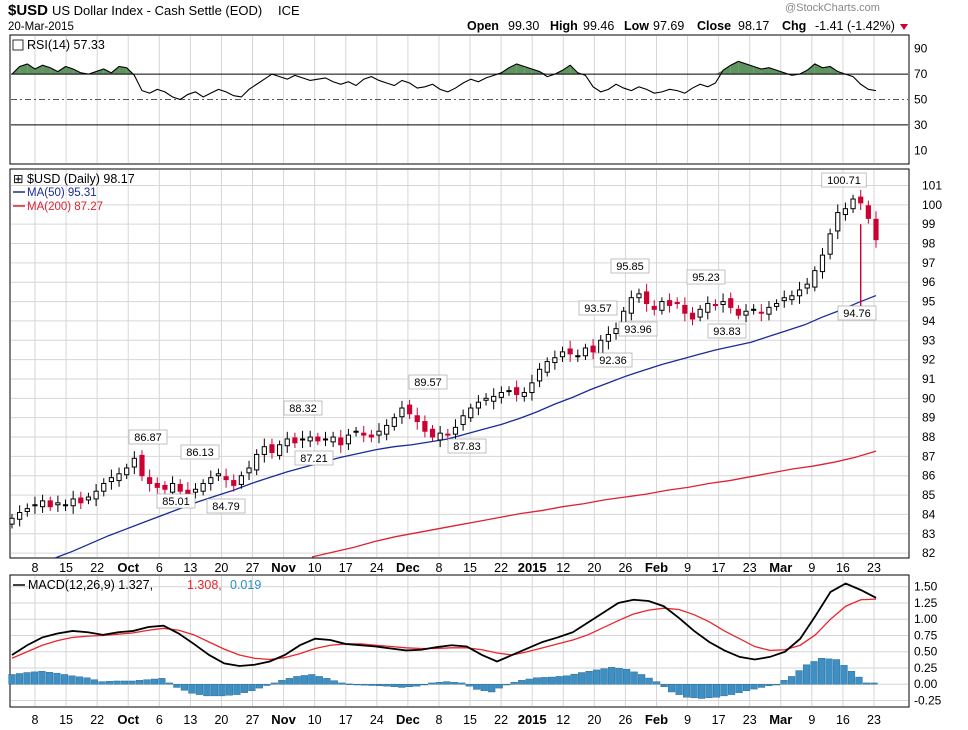 The width and height of the screenshot is (968, 730). What do you see at coordinates (929, 398) in the screenshot?
I see `price-tick-label: 90` at bounding box center [929, 398].